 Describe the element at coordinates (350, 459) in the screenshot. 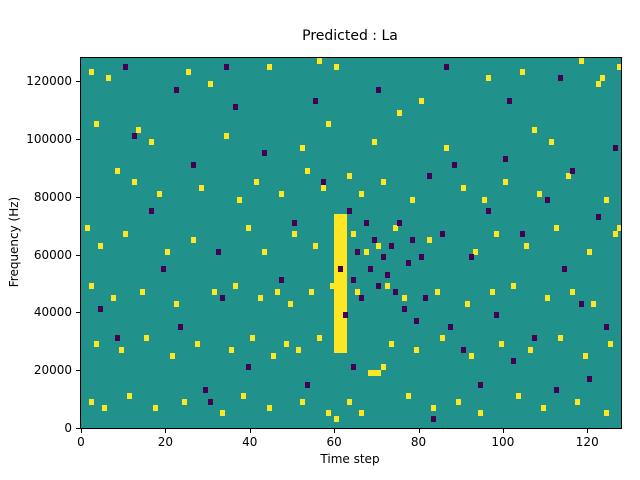

I see `x-axis-label: Time step` at that location.